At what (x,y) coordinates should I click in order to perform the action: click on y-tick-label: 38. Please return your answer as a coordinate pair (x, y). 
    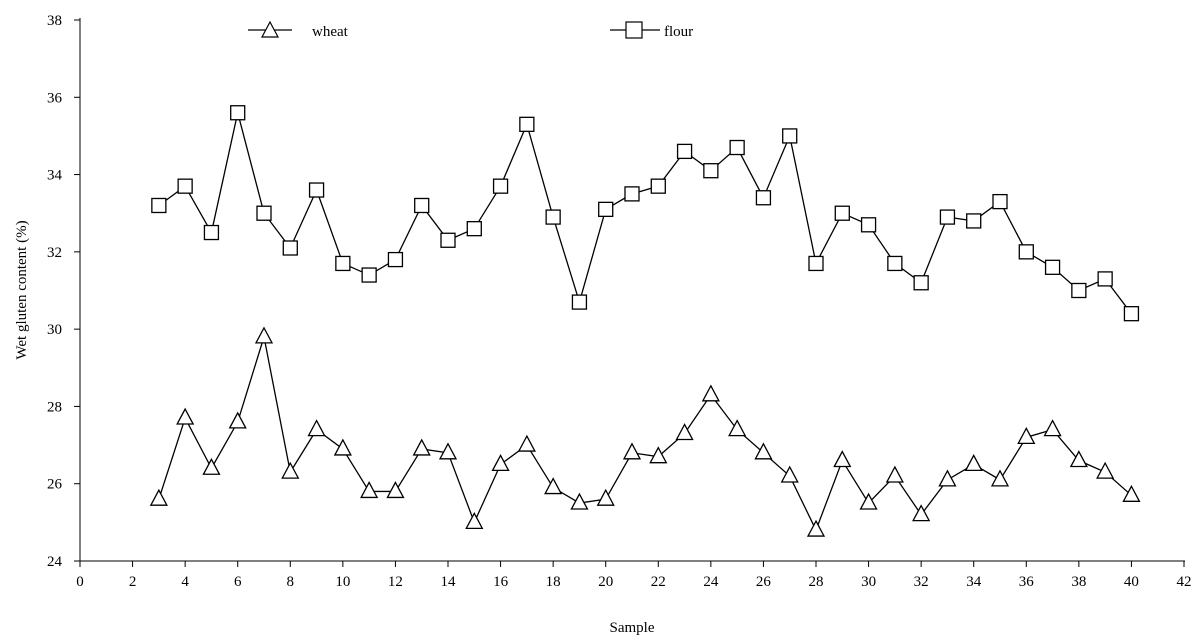
    Looking at the image, I should click on (54, 21).